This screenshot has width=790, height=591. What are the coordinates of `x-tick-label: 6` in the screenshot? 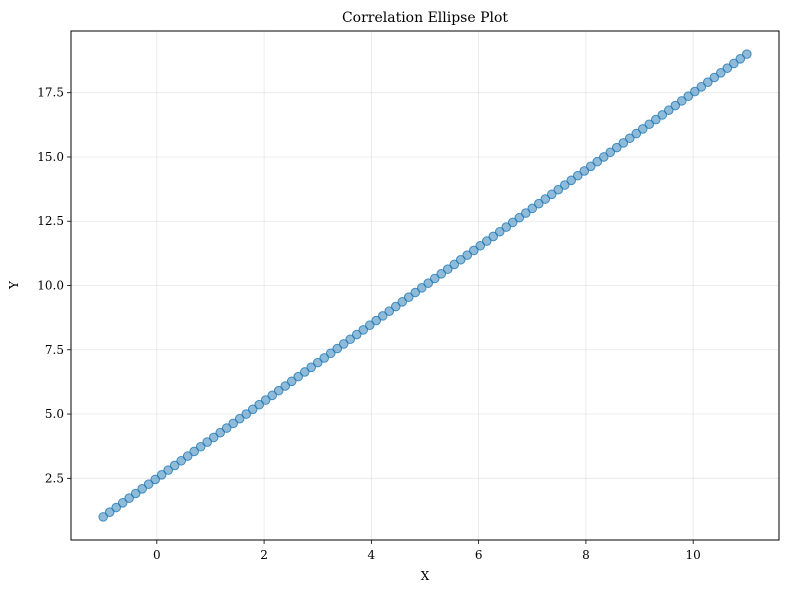 It's located at (479, 555).